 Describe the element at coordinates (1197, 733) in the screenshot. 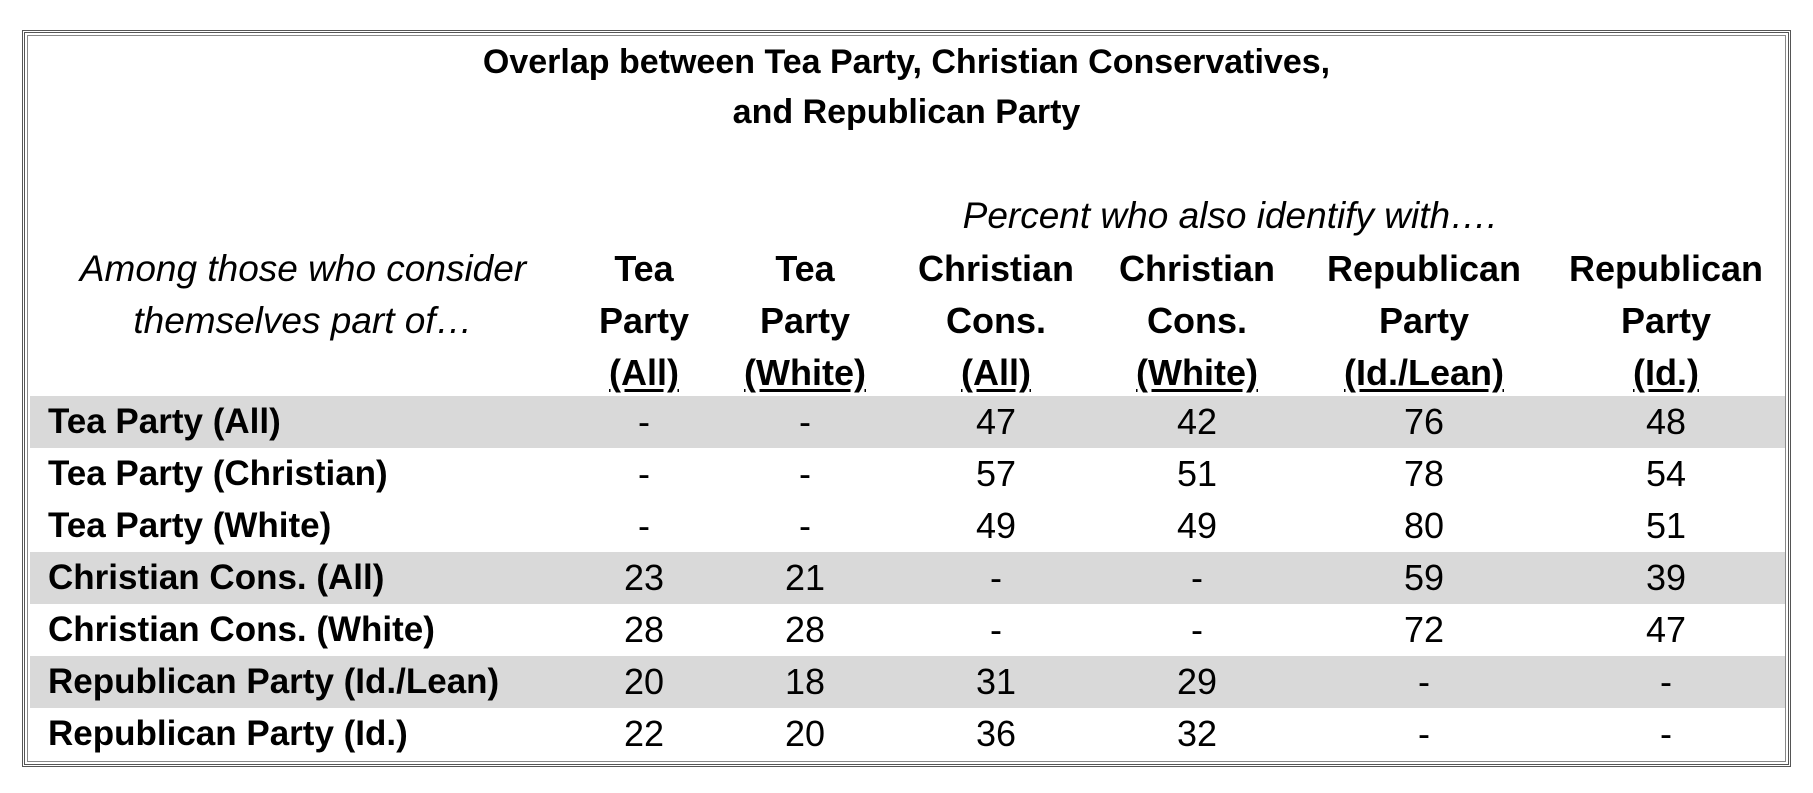

I see `table-cell: 32` at that location.